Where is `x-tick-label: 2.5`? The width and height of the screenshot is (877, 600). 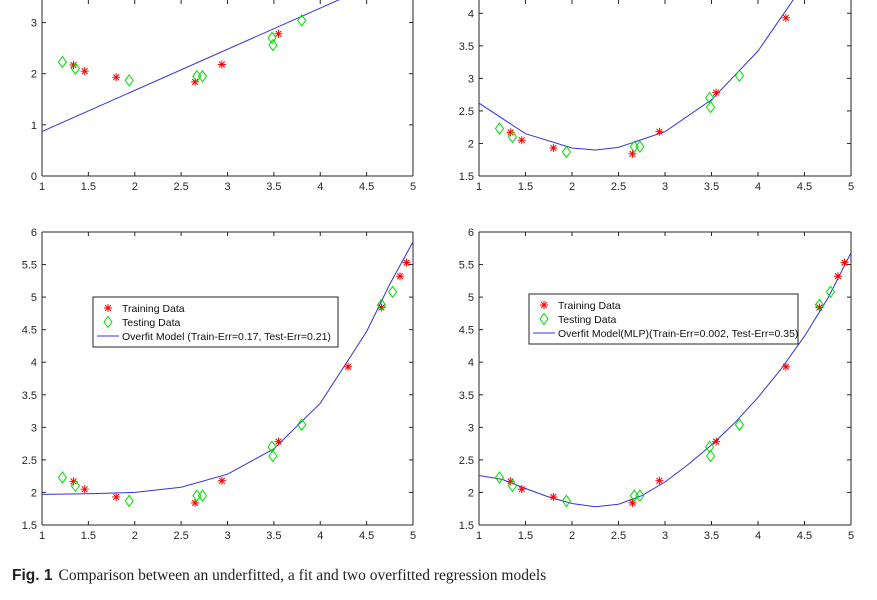 x-tick-label: 2.5 is located at coordinates (180, 187).